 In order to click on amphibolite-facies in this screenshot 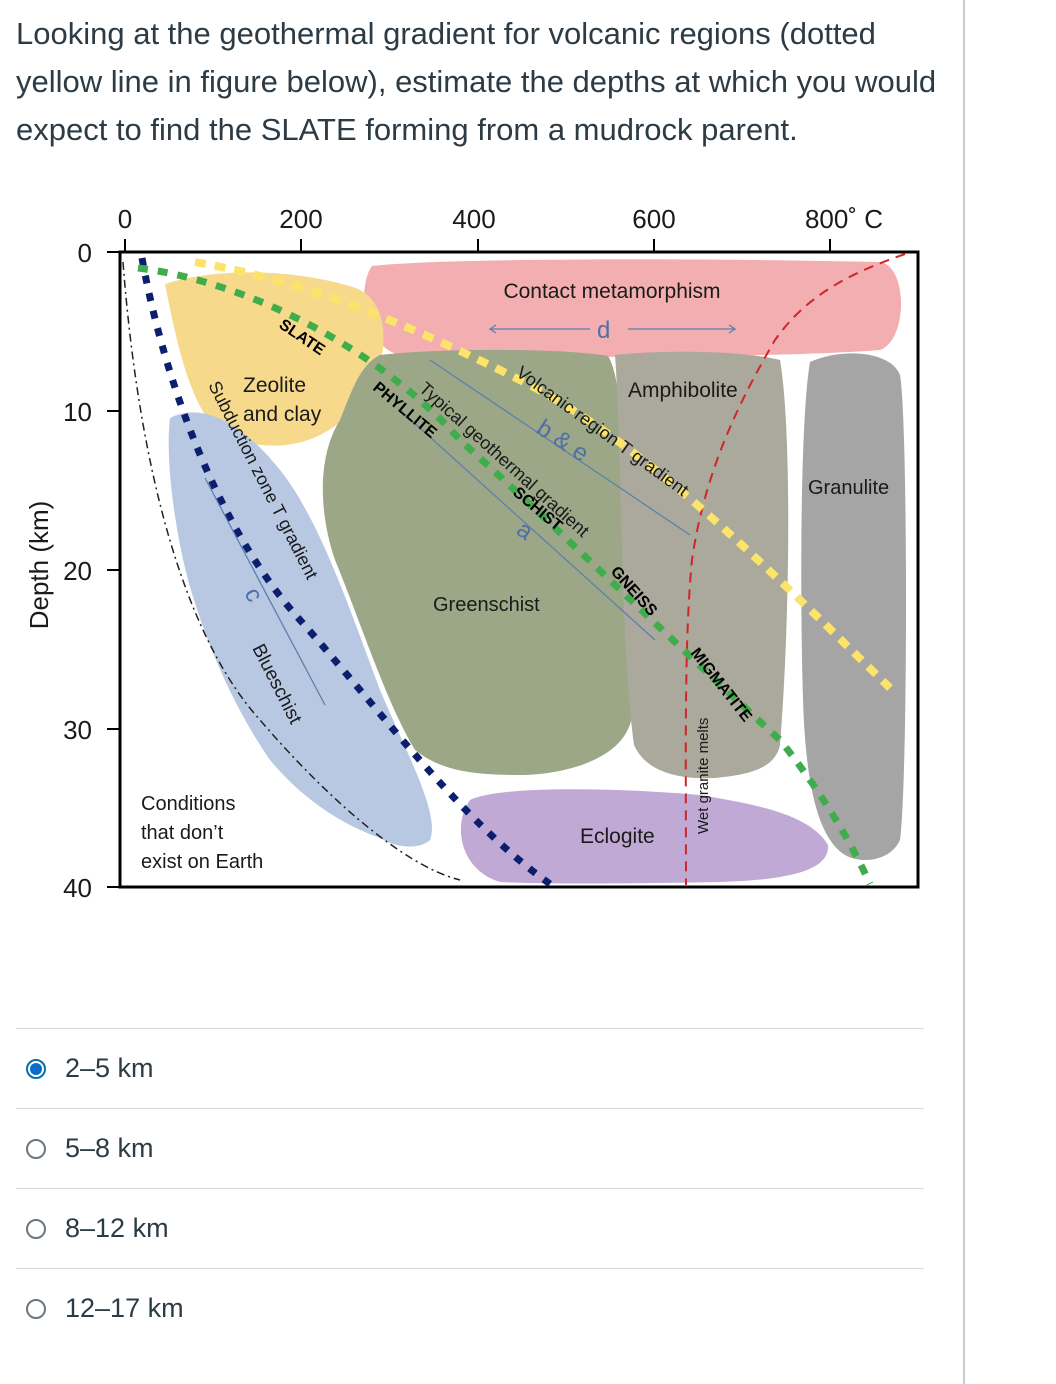, I will do `click(702, 565)`.